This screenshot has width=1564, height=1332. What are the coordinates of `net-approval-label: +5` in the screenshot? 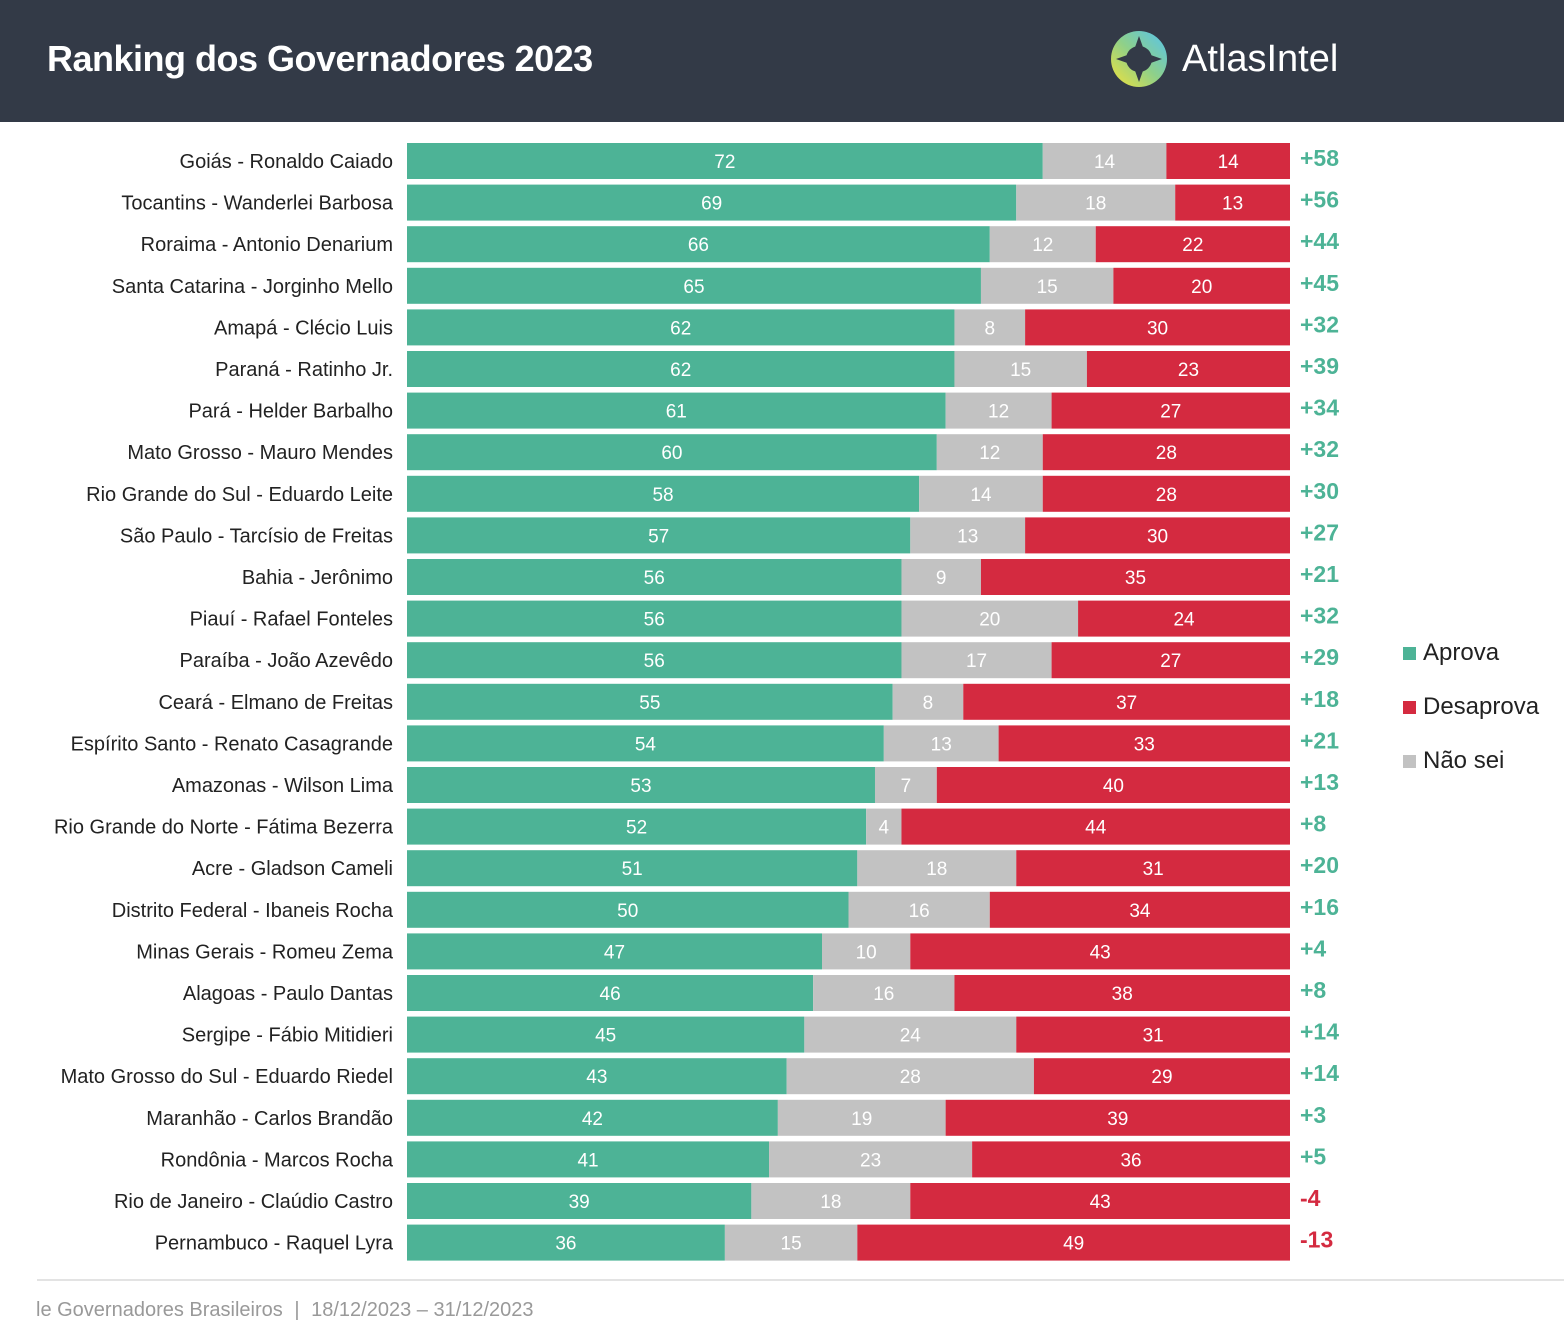 It's located at (1313, 1156).